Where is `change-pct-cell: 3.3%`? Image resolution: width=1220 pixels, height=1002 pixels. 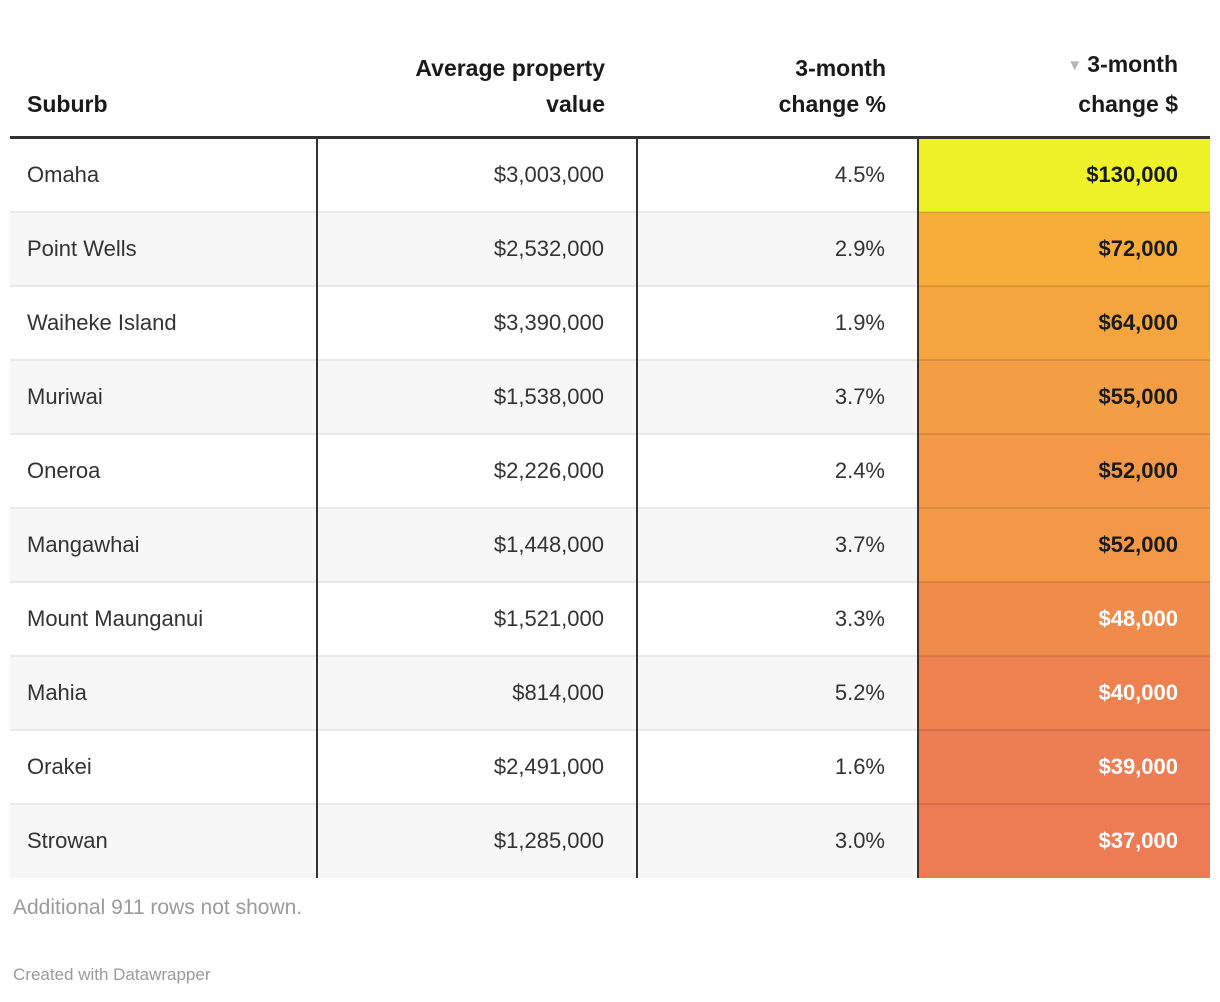
change-pct-cell: 3.3% is located at coordinates (777, 618).